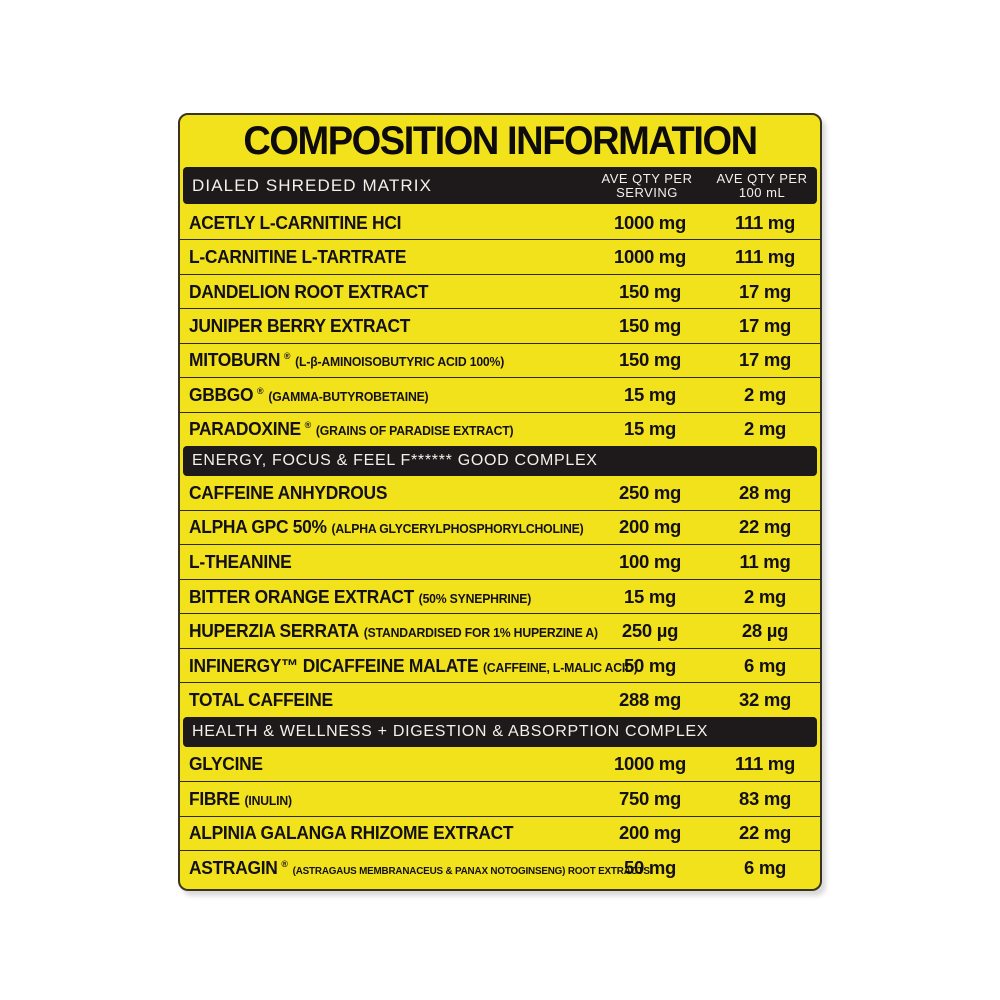 The image size is (1000, 1000). I want to click on qty-per-serving: 100 mg, so click(650, 561).